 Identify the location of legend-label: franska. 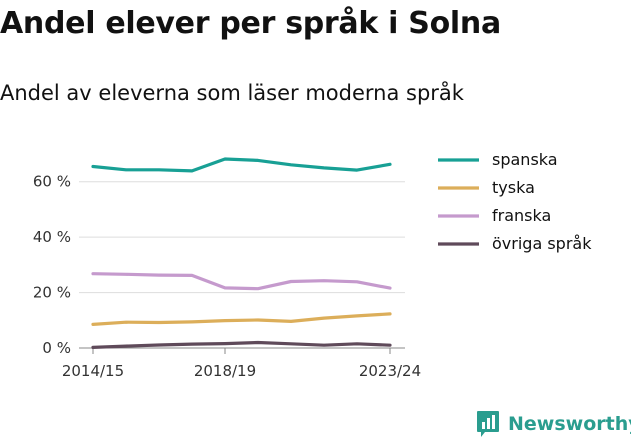
(521, 215).